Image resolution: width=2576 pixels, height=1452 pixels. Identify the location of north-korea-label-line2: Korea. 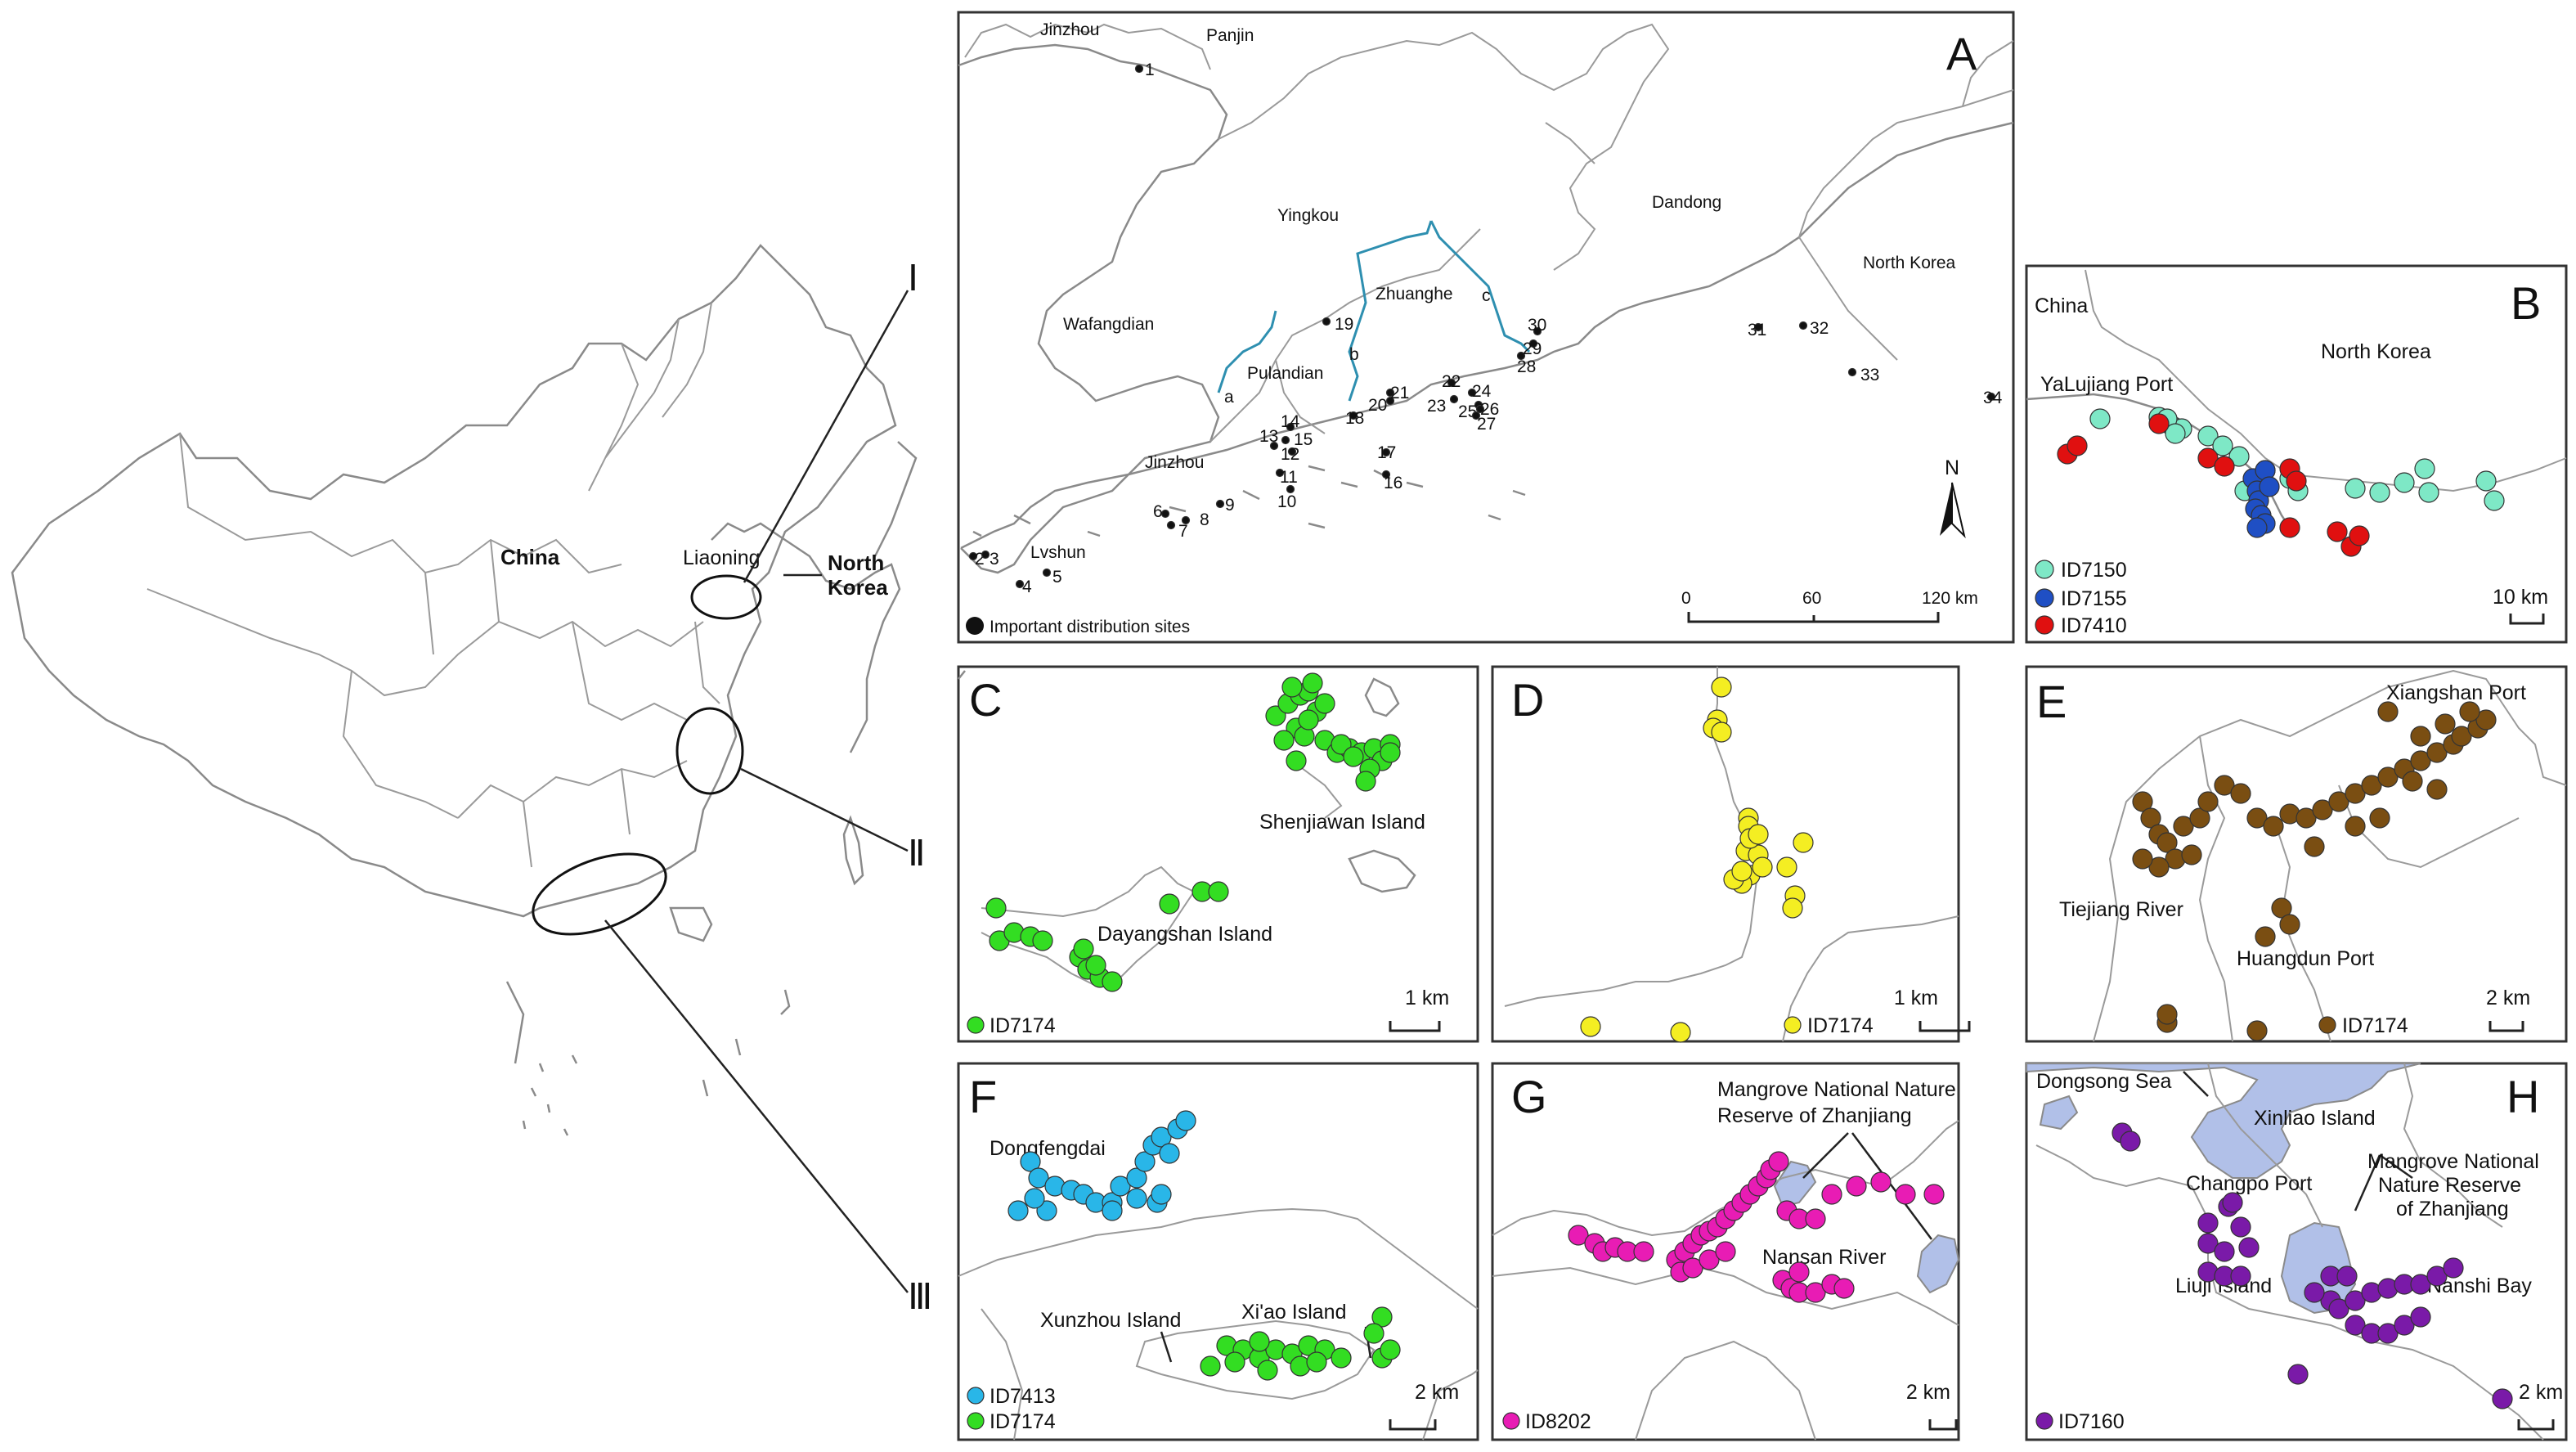
(858, 587).